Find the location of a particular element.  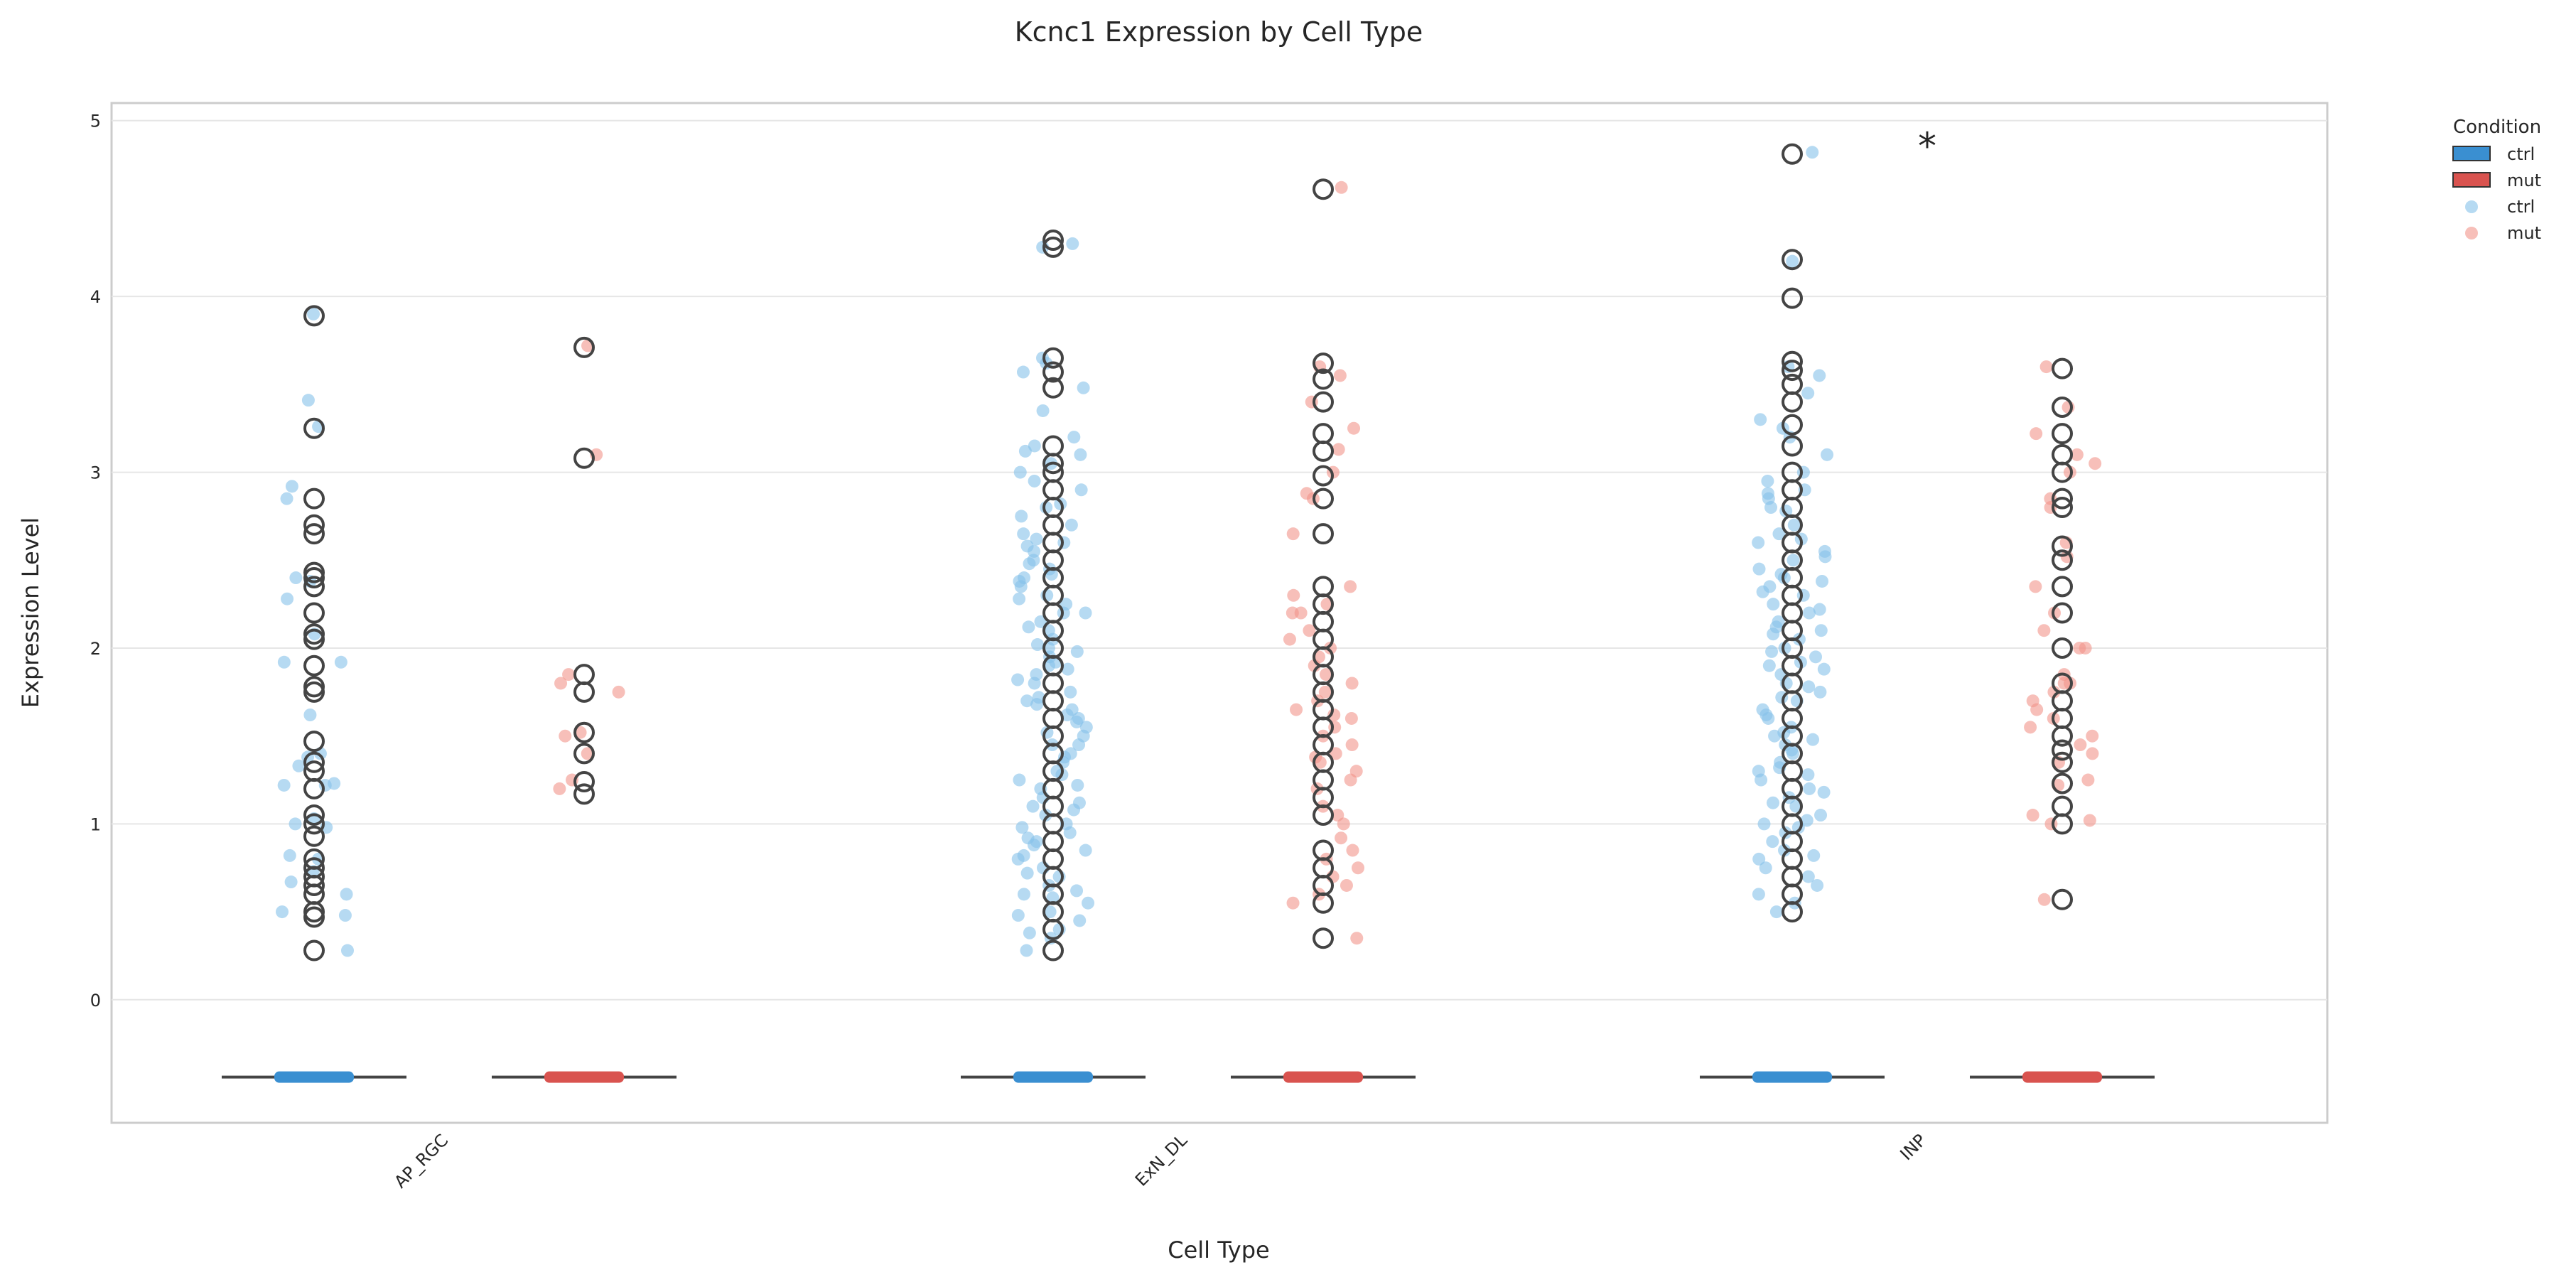

y-axis-label: Expression Level is located at coordinates (30, 612).